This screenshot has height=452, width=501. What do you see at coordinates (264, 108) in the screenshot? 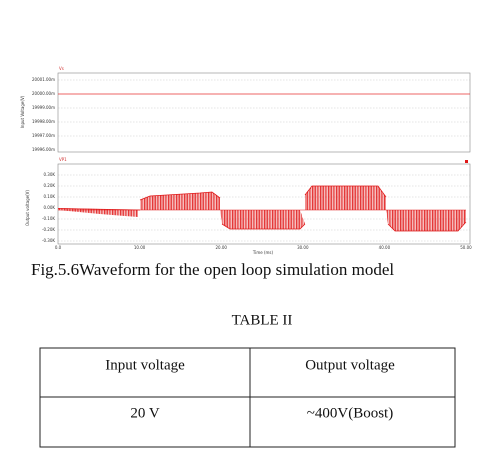
I see `top-grid` at bounding box center [264, 108].